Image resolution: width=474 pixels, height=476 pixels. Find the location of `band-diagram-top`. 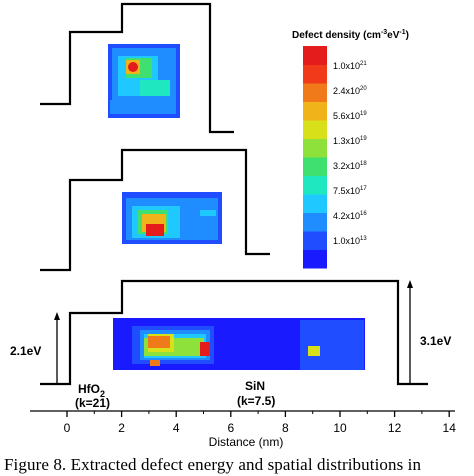

band-diagram-top is located at coordinates (137, 68).